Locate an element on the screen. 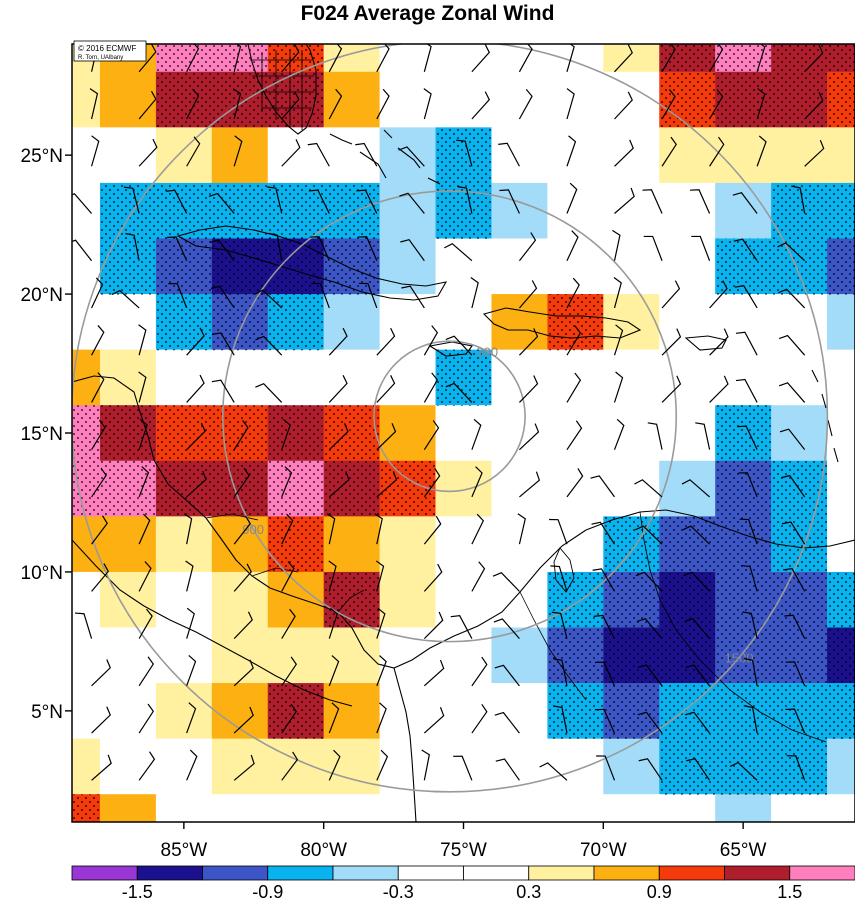 This screenshot has width=855, height=900. coastline-puerto-rico is located at coordinates (705, 343).